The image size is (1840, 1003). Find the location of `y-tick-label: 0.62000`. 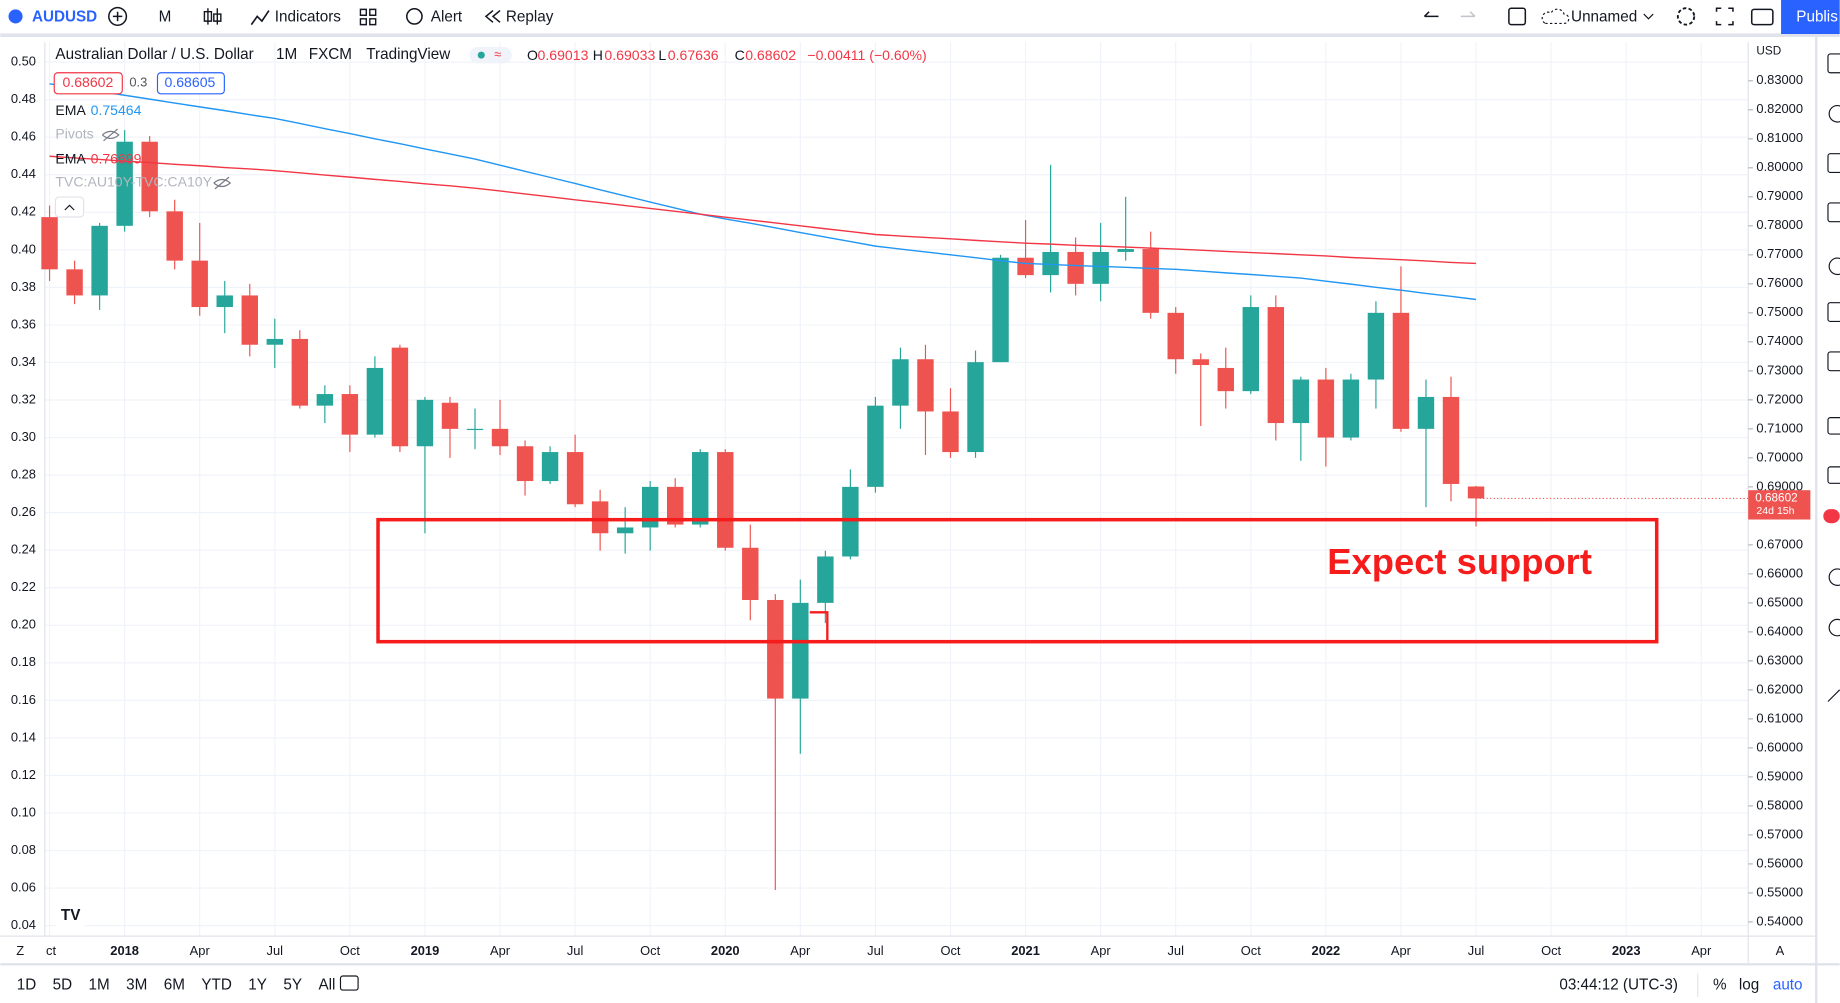

y-tick-label: 0.62000 is located at coordinates (1779, 688).